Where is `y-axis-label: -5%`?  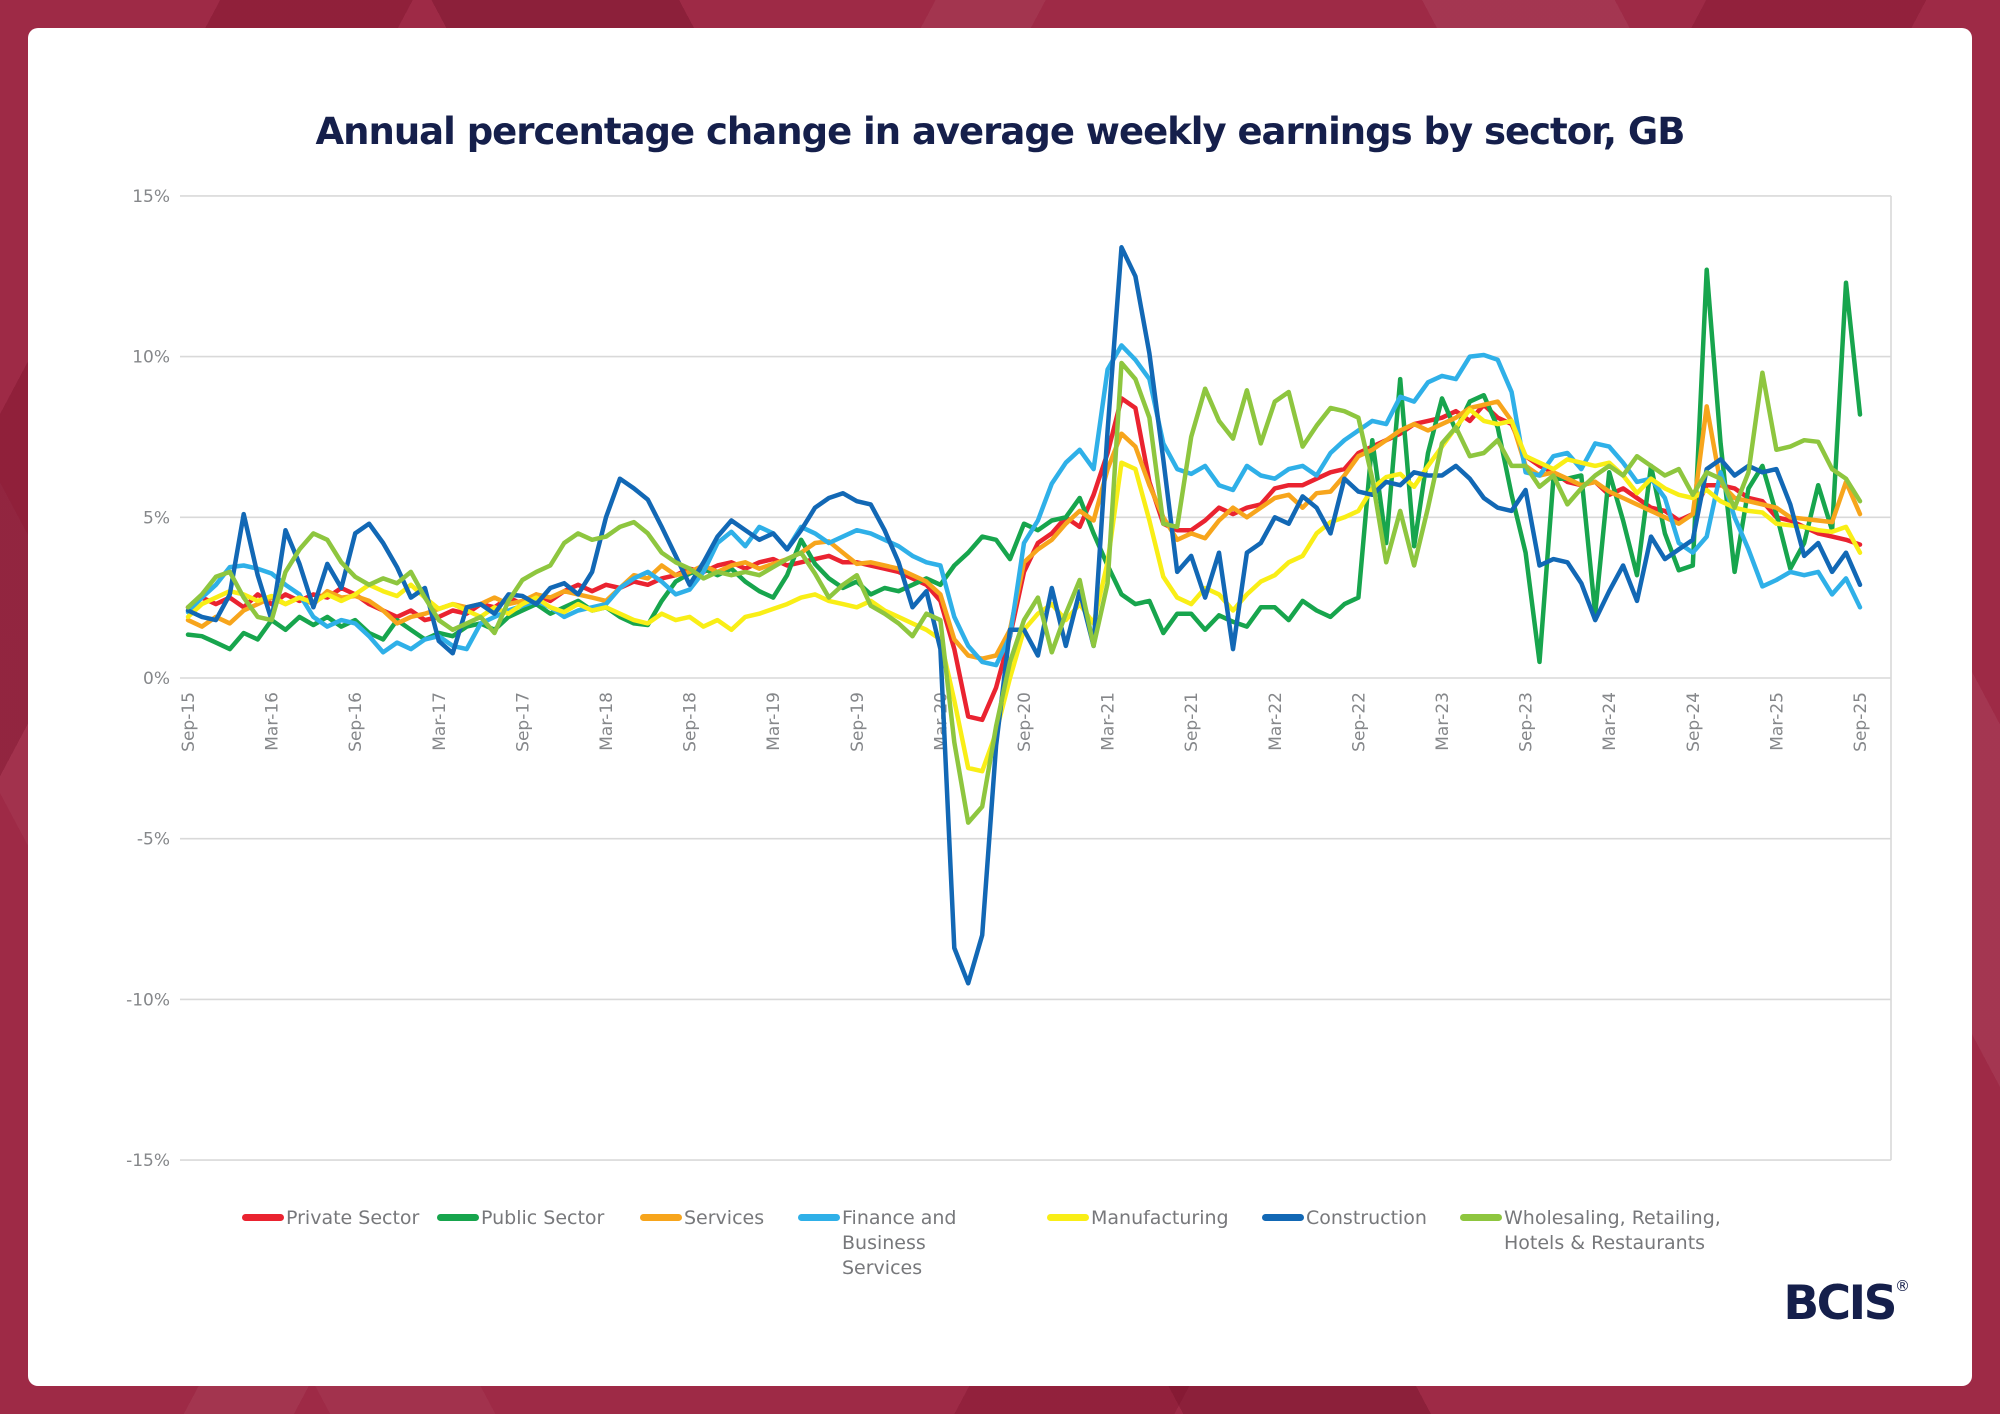 y-axis-label: -5% is located at coordinates (153, 840).